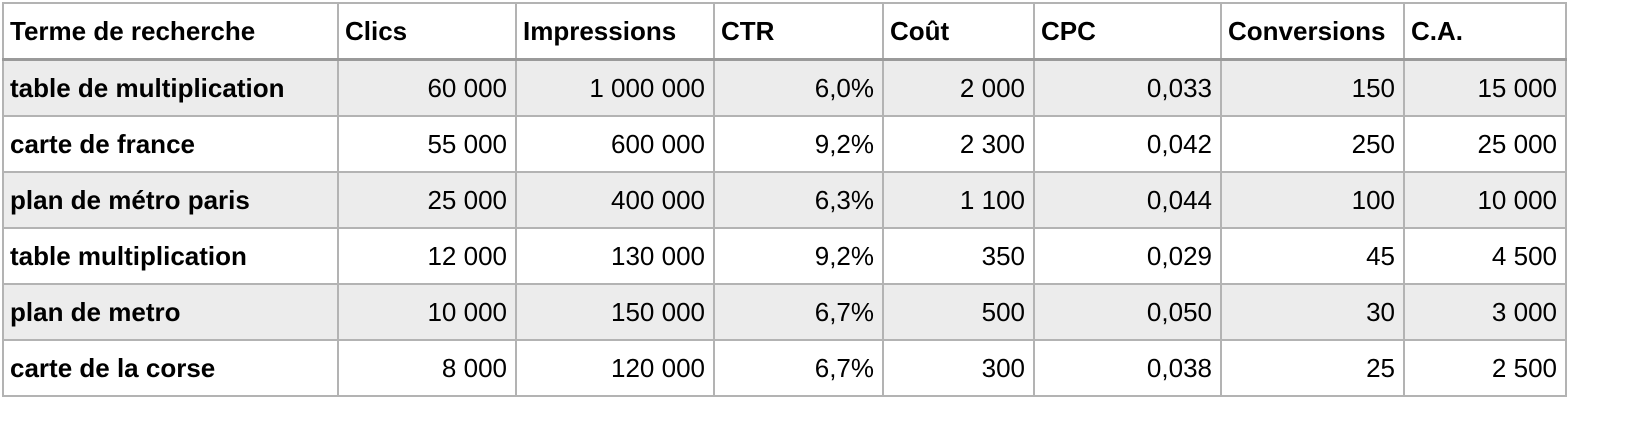  Describe the element at coordinates (427, 368) in the screenshot. I see `cell-clicks: 8 000` at that location.